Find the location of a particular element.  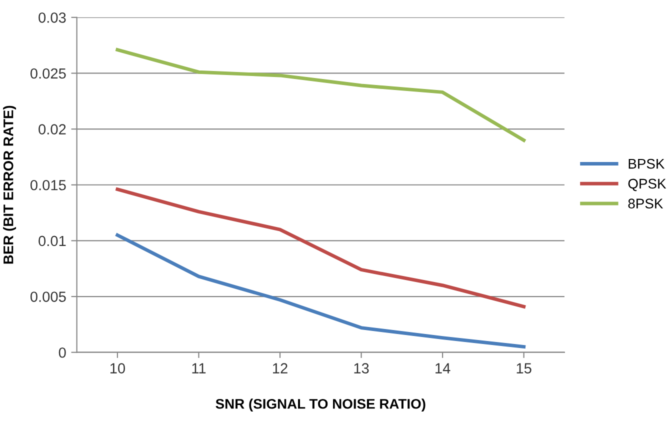

y-tick-label: 0.015 is located at coordinates (48, 185).